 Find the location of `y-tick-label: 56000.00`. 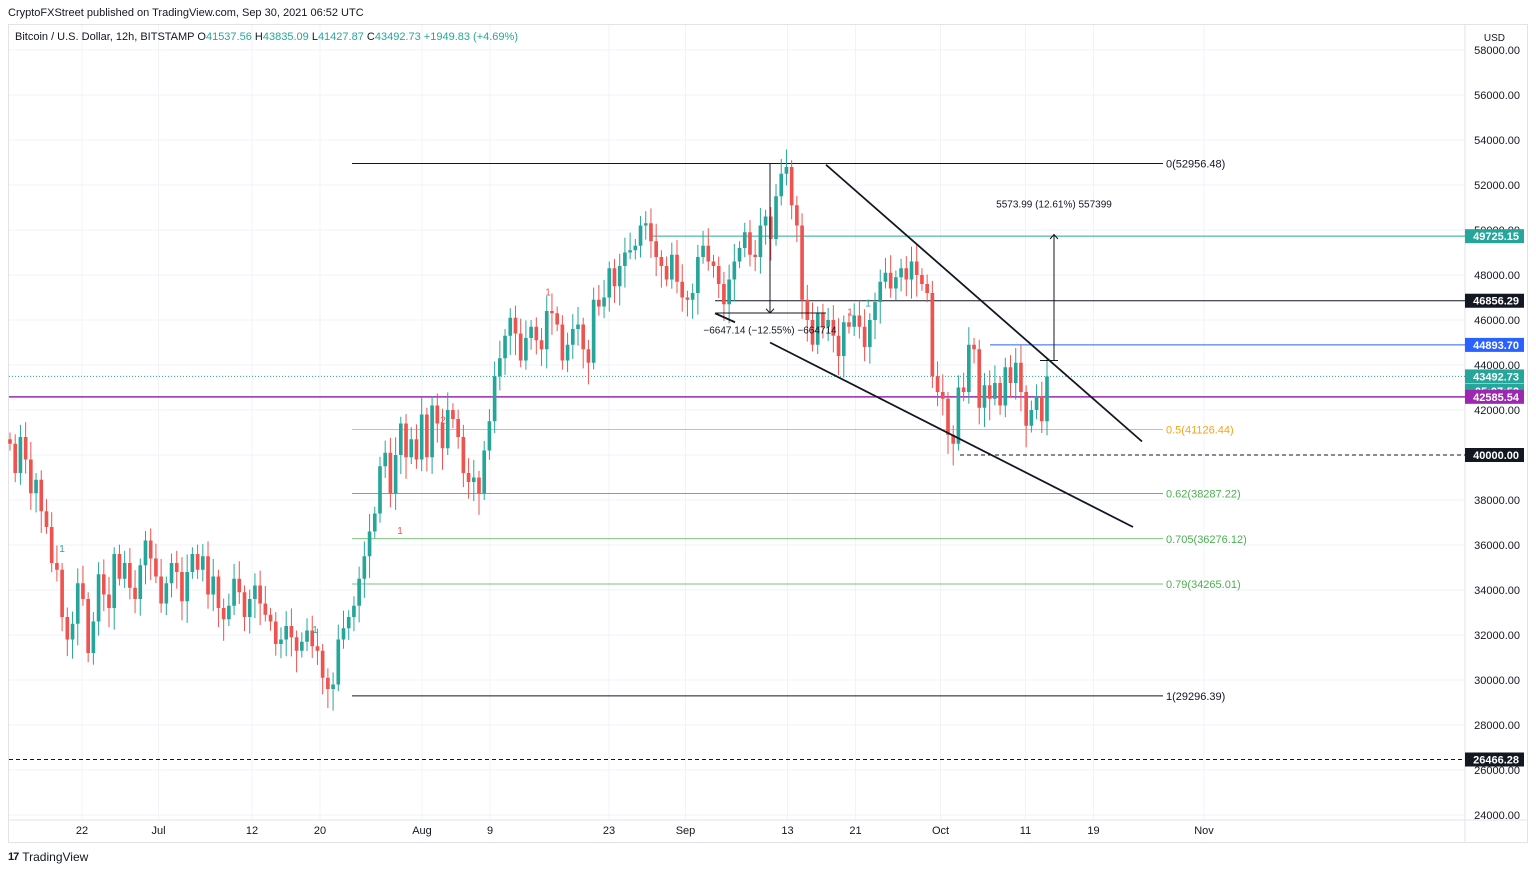

y-tick-label: 56000.00 is located at coordinates (1497, 96).